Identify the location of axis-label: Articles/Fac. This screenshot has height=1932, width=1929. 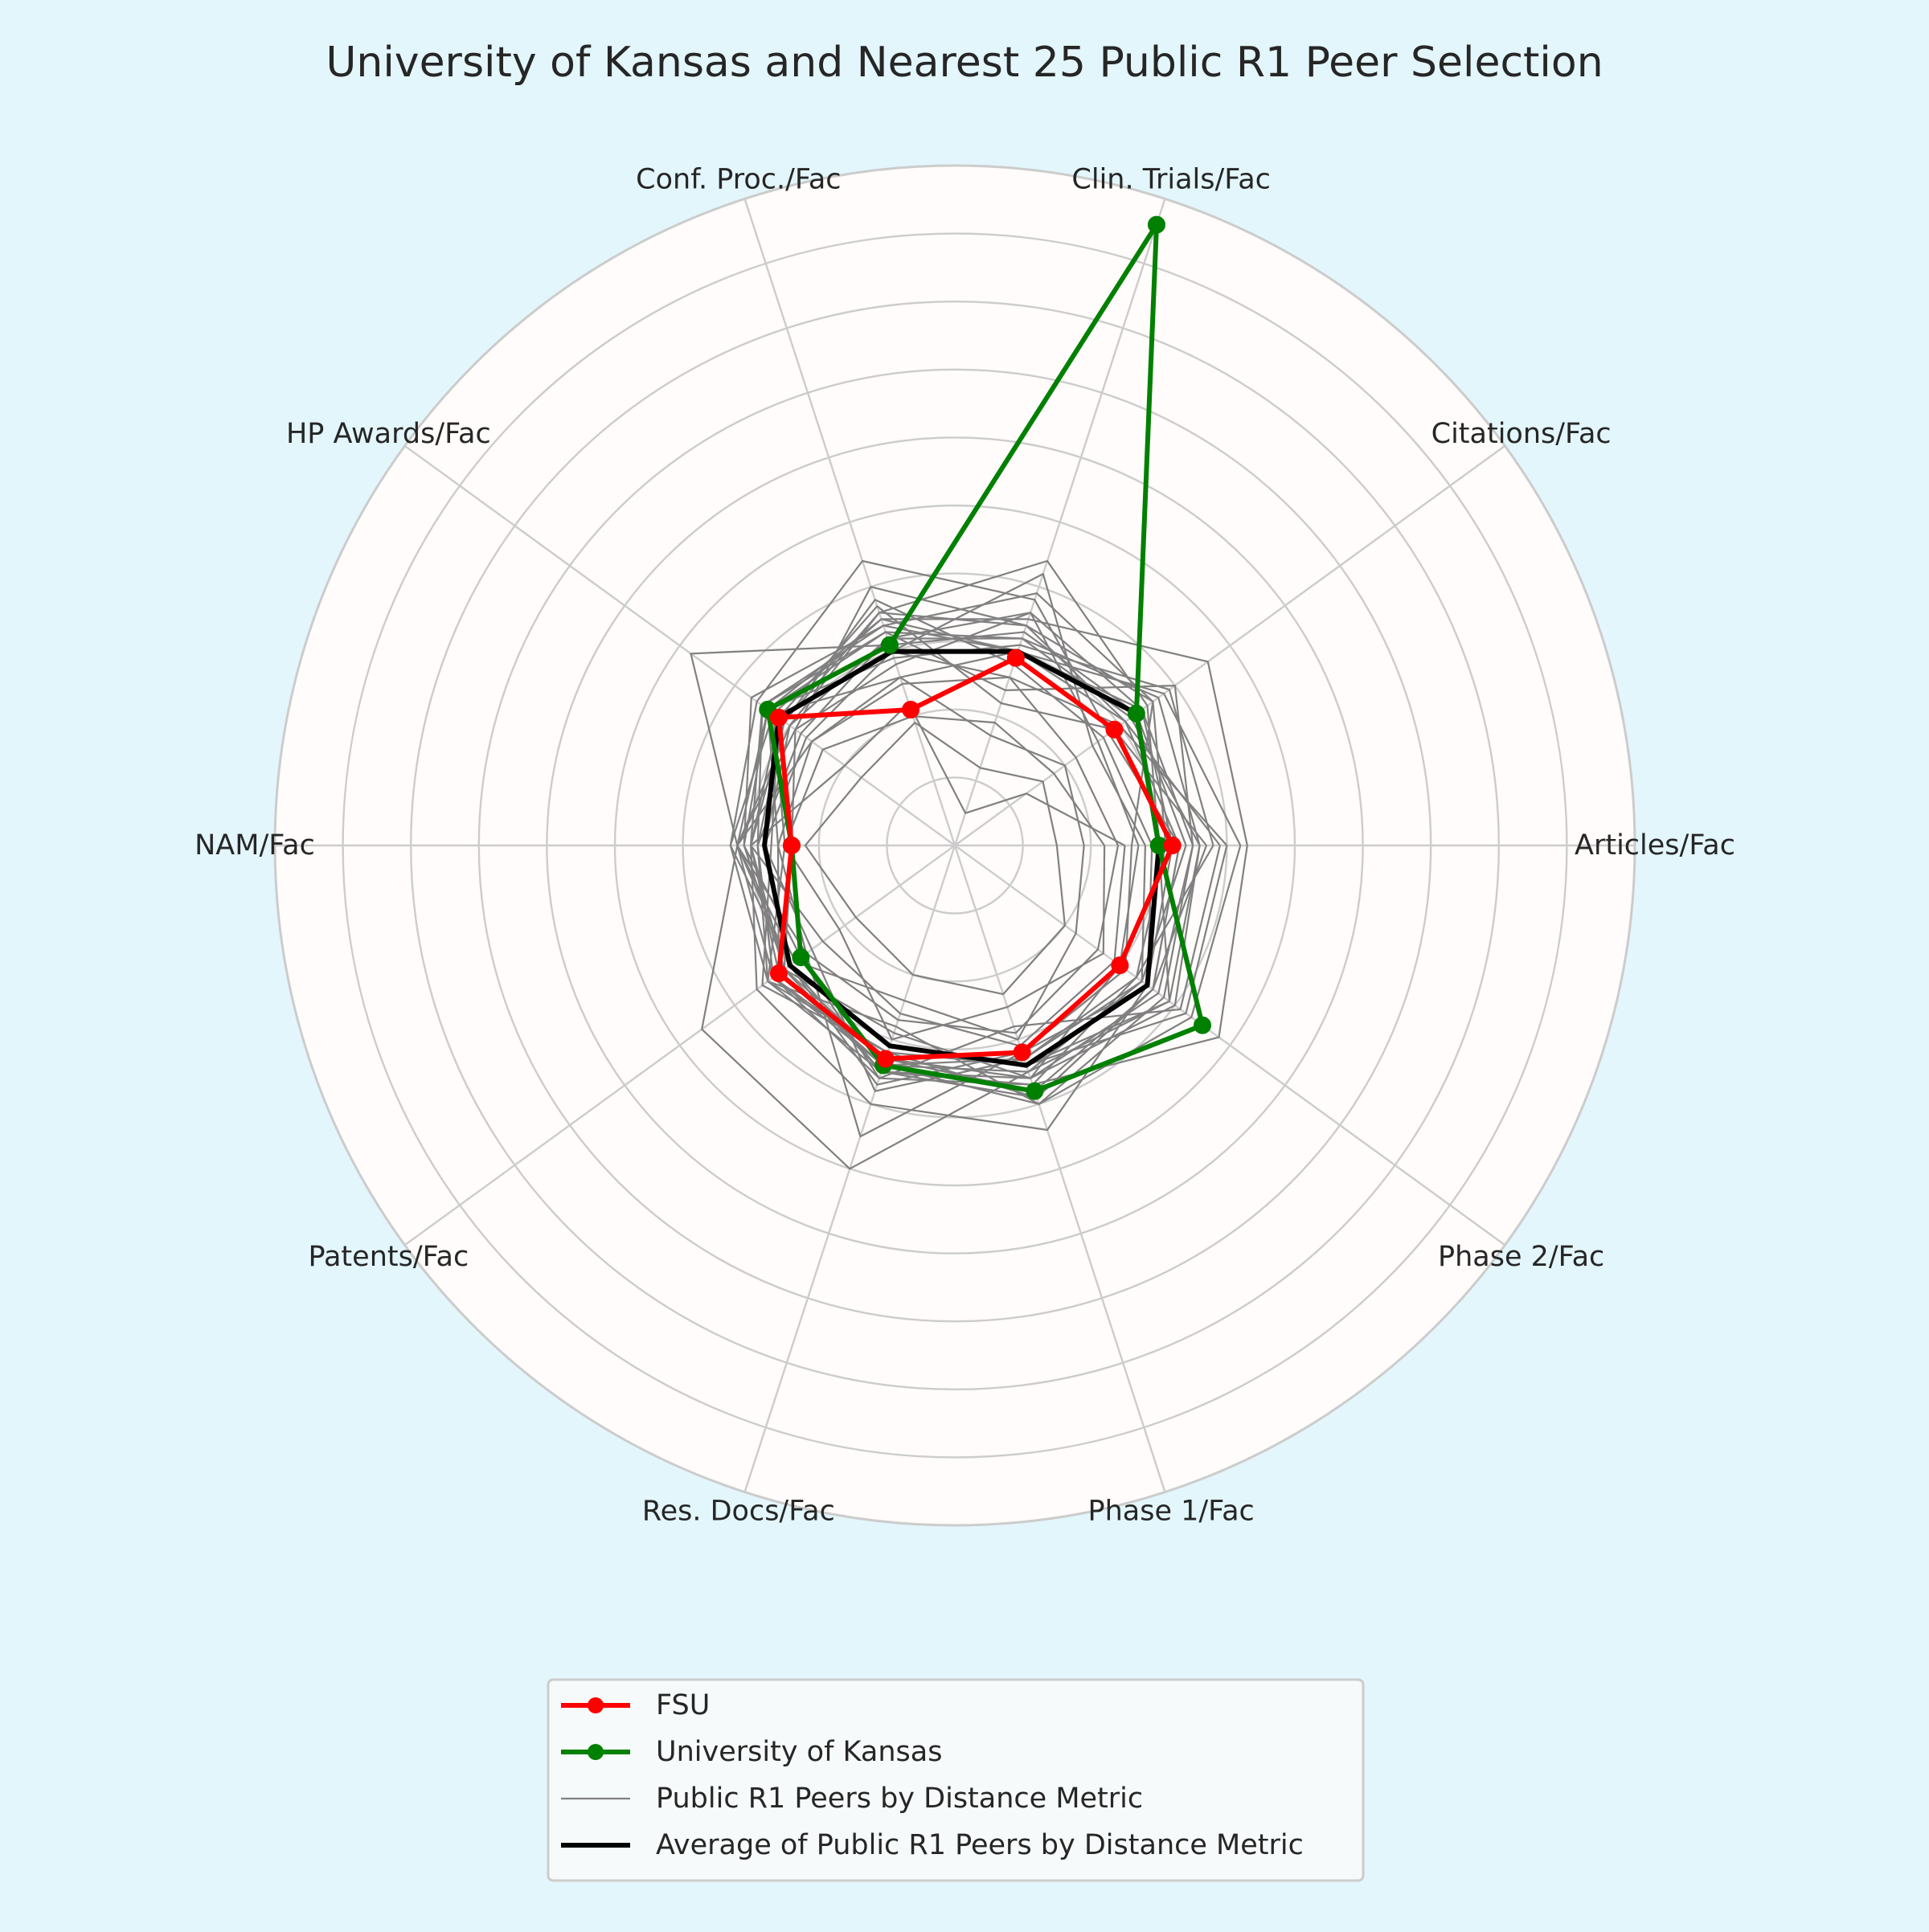
(1655, 845).